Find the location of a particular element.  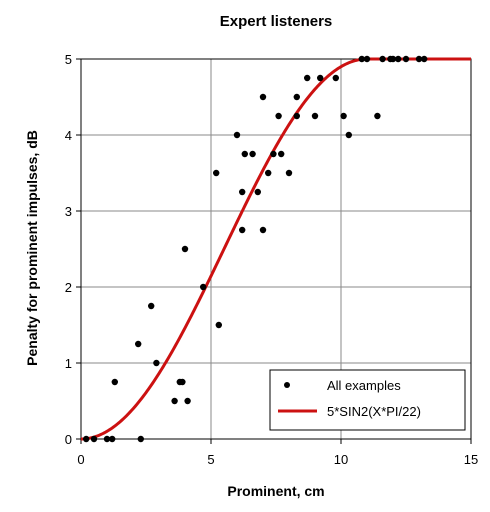

y-tick-label: 0 is located at coordinates (68, 439).